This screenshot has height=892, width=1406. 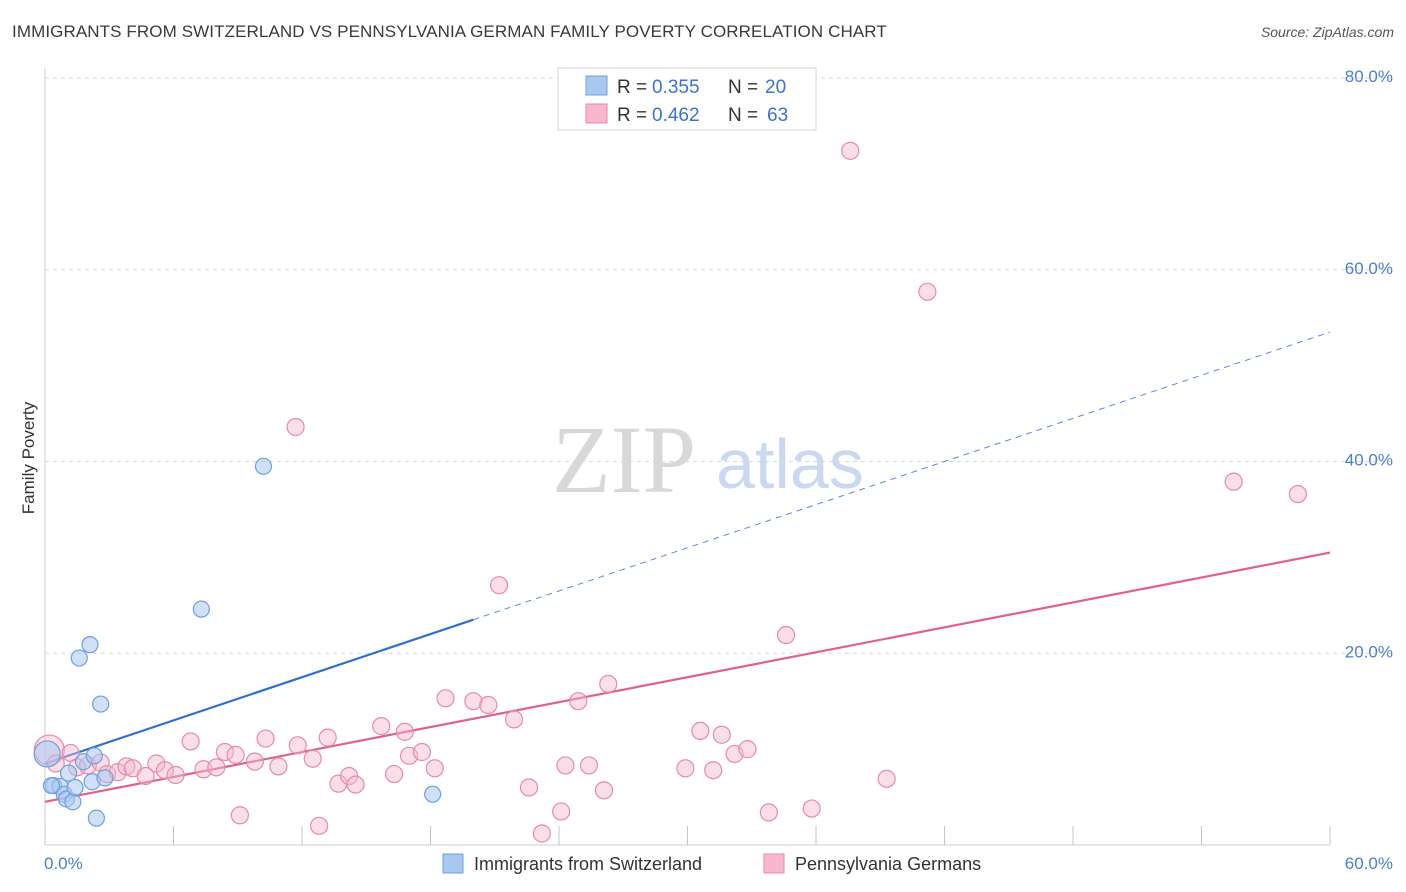 I want to click on y-tick-label: 20.0%, so click(x=1369, y=651).